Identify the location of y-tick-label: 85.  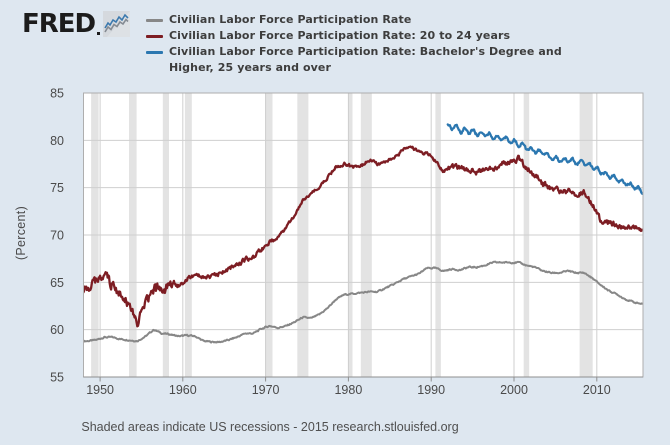
(57, 94).